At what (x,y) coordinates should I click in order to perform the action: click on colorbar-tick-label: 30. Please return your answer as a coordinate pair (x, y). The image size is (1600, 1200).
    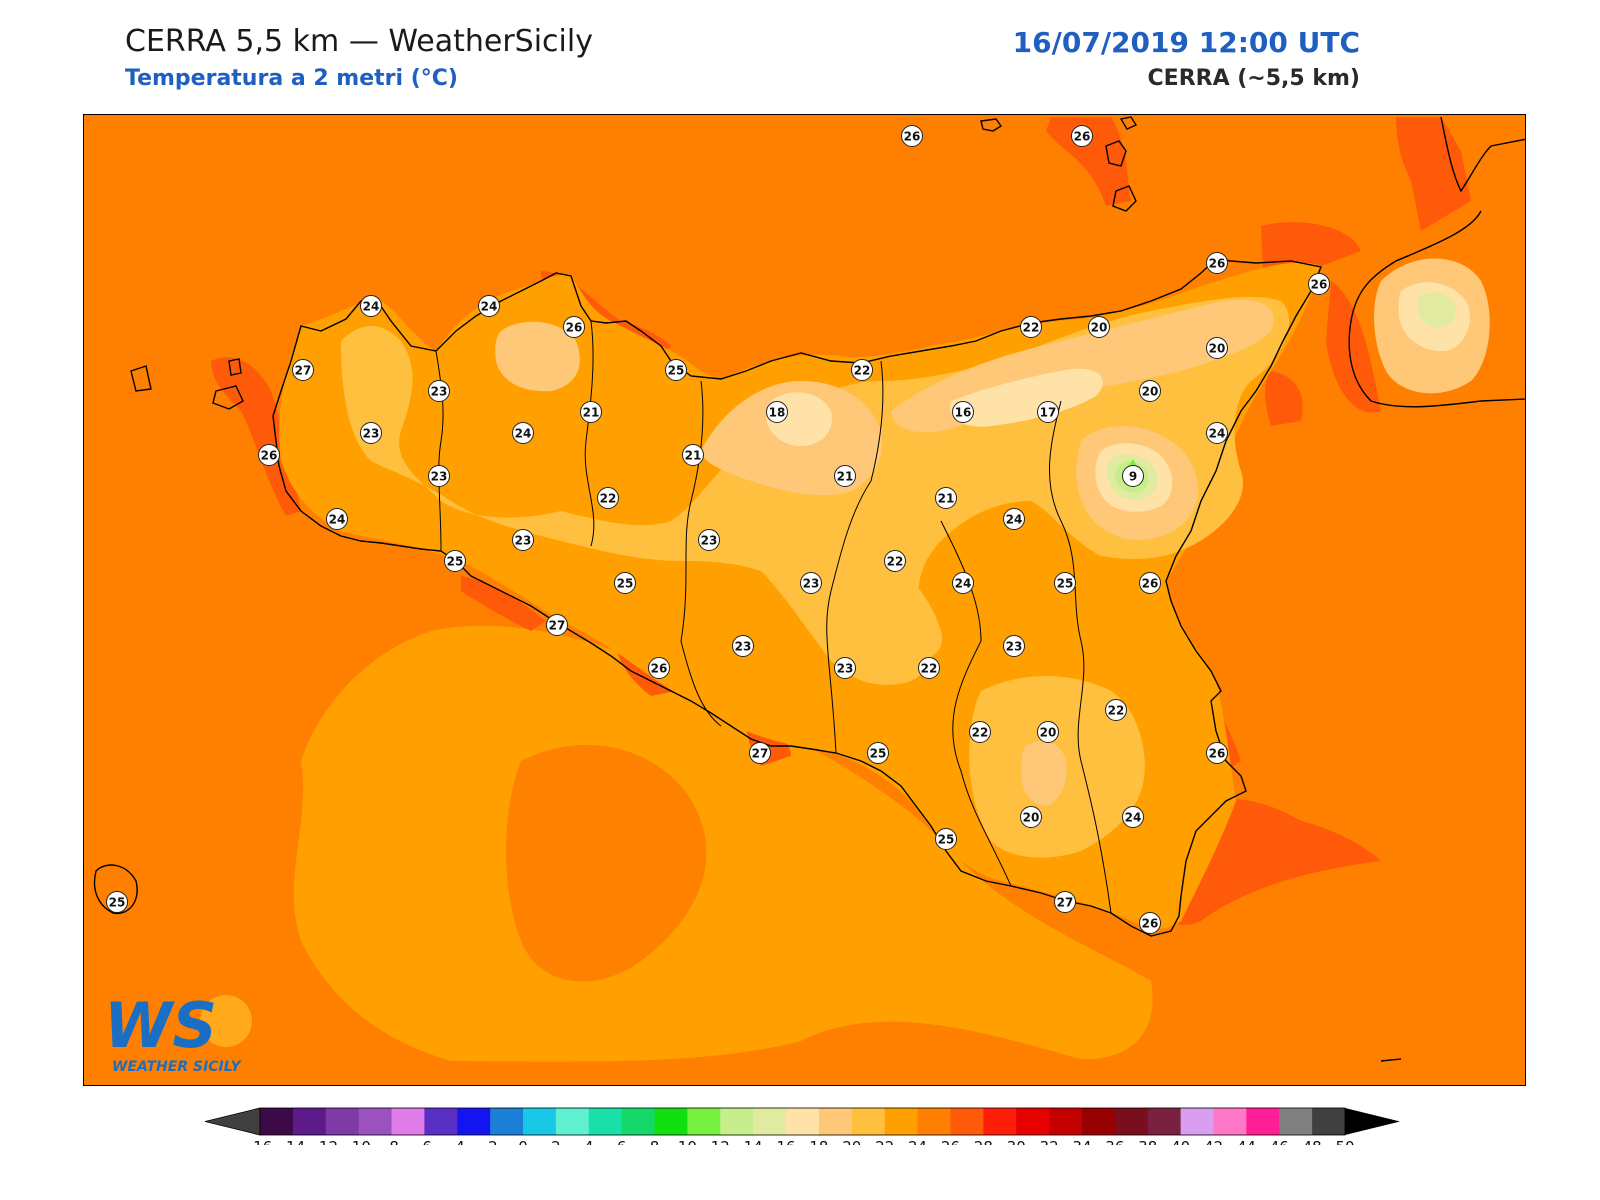
    Looking at the image, I should click on (1016, 1141).